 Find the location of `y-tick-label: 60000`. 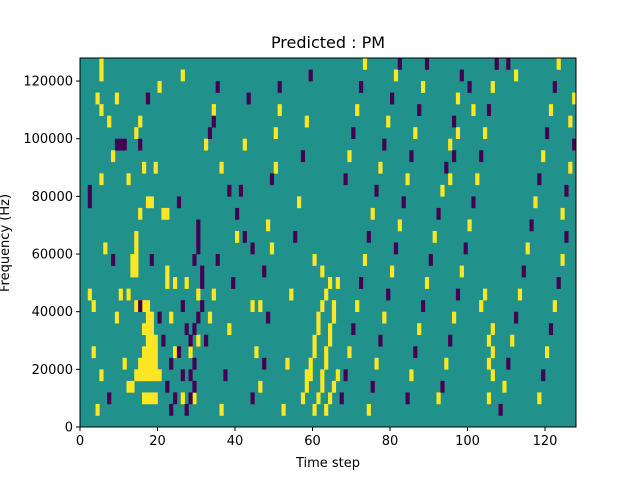

y-tick-label: 60000 is located at coordinates (52, 255).